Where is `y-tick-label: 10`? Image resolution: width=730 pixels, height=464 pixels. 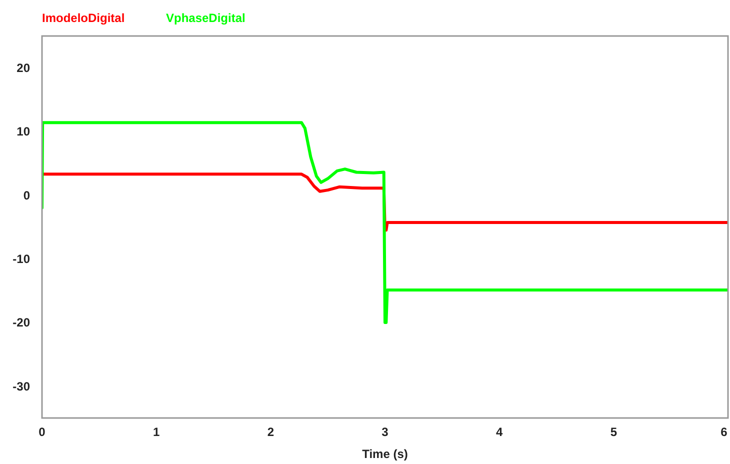
y-tick-label: 10 is located at coordinates (23, 131).